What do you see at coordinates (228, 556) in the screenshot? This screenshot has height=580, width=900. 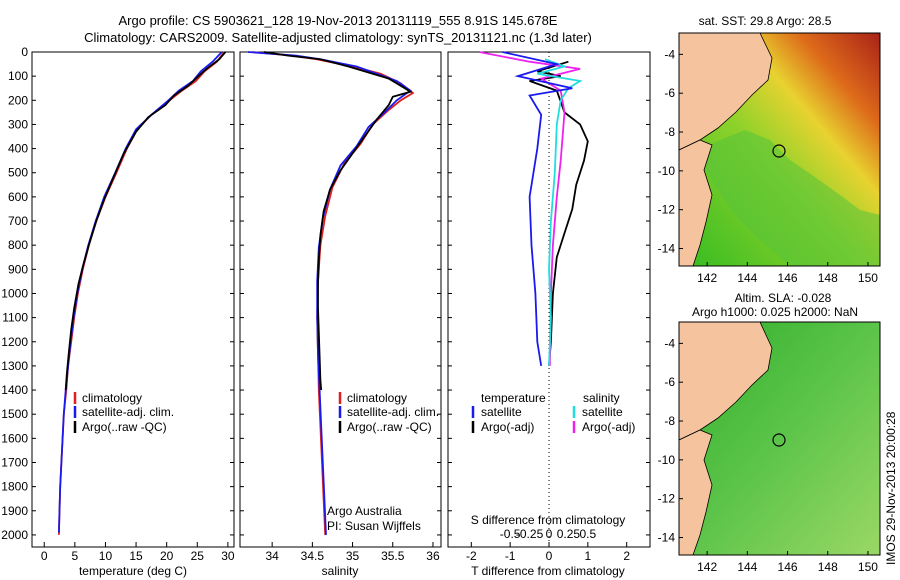 I see `x-tick-label: 30` at bounding box center [228, 556].